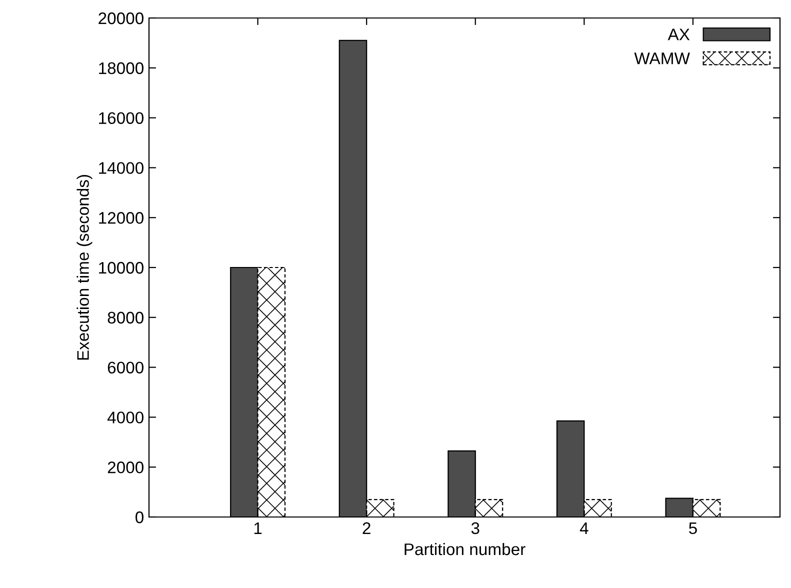  I want to click on x-tick-label: 5, so click(693, 528).